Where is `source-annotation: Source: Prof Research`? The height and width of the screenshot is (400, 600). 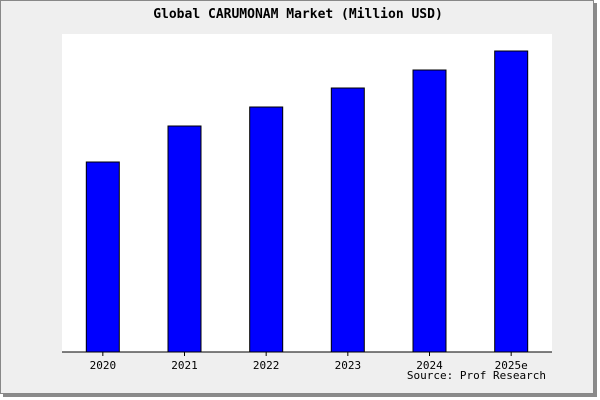 source-annotation: Source: Prof Research is located at coordinates (476, 375).